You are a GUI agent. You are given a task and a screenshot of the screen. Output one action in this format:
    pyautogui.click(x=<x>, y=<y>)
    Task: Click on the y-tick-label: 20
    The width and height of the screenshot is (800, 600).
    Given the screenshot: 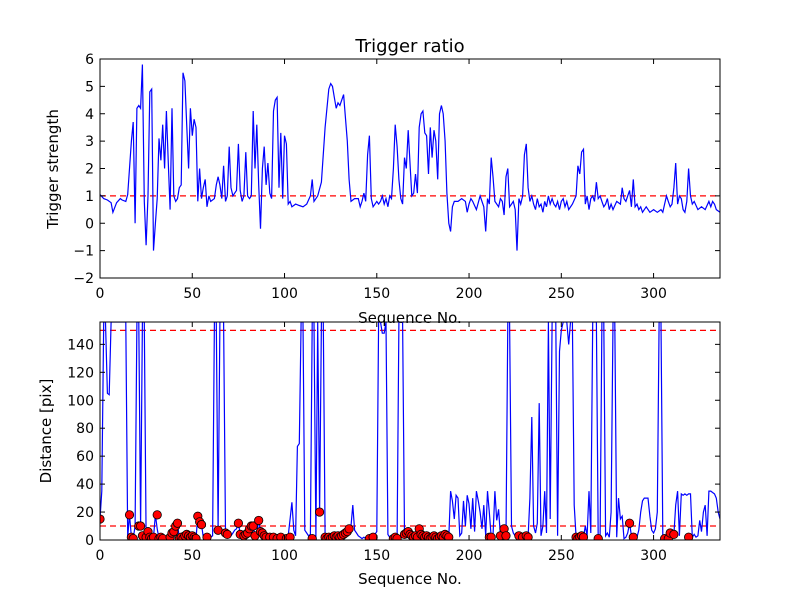 What is the action you would take?
    pyautogui.click(x=85, y=513)
    